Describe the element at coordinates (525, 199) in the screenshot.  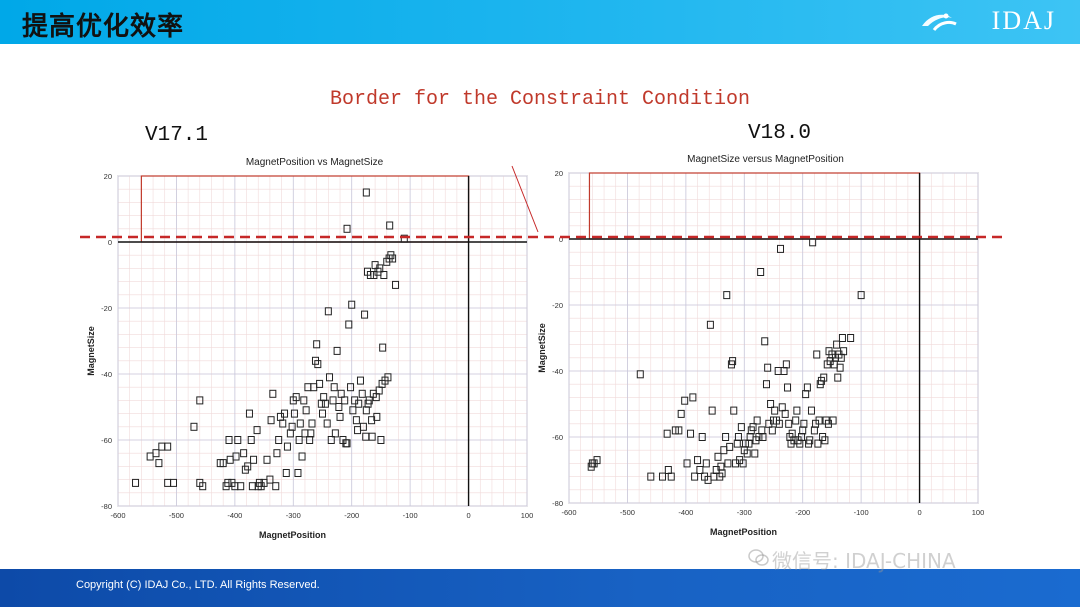
I see `annotation-connector` at that location.